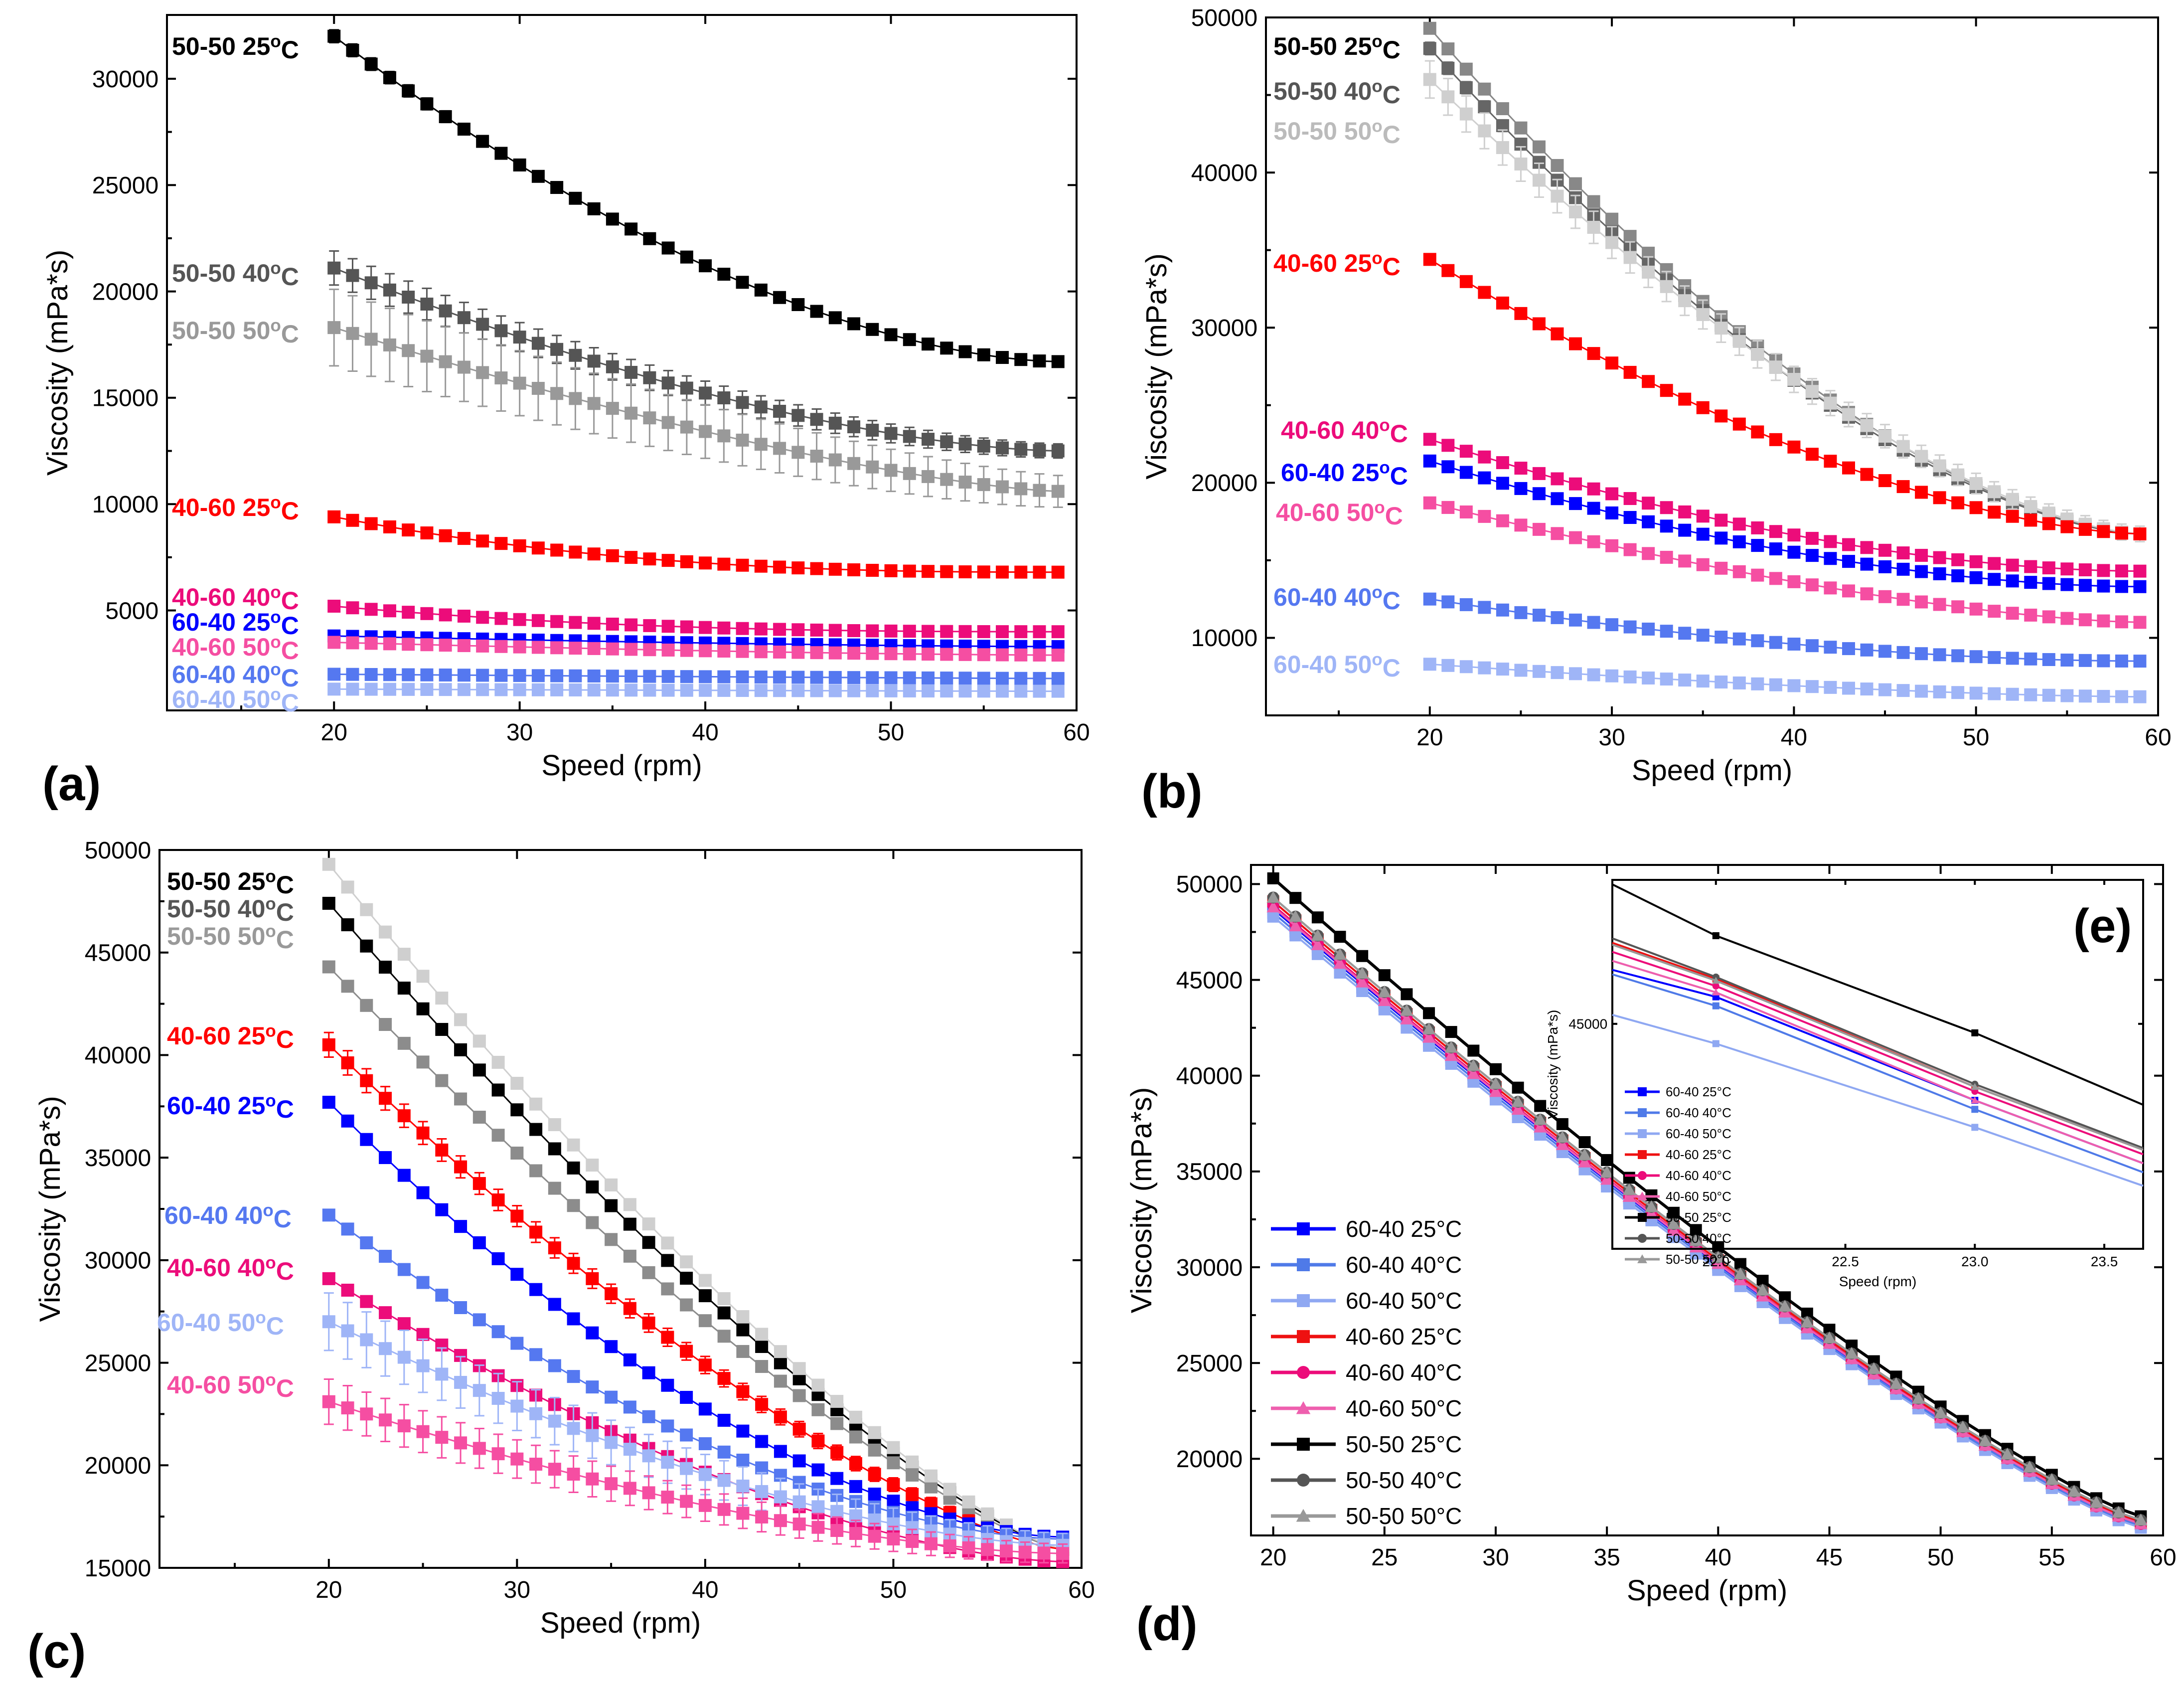 This screenshot has height=1686, width=2184. What do you see at coordinates (1691, 1217) in the screenshot?
I see `legend-label-text: 50-50 25` at bounding box center [1691, 1217].